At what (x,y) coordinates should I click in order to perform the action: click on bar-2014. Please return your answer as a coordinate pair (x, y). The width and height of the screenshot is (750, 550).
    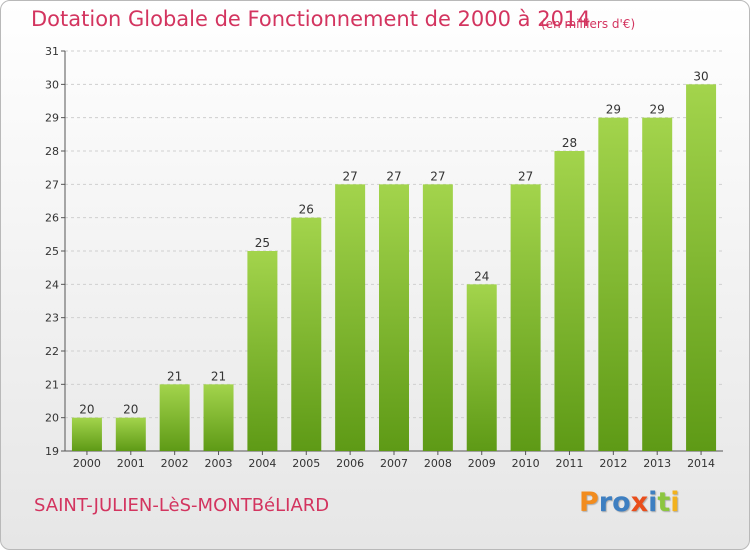
    Looking at the image, I should click on (701, 267).